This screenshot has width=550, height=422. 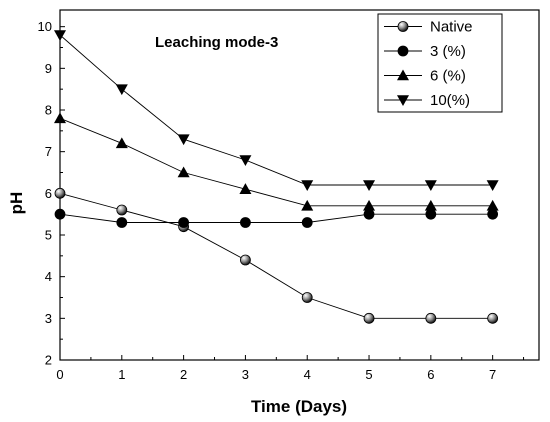 I want to click on y-axis-label: pH, so click(x=16, y=203).